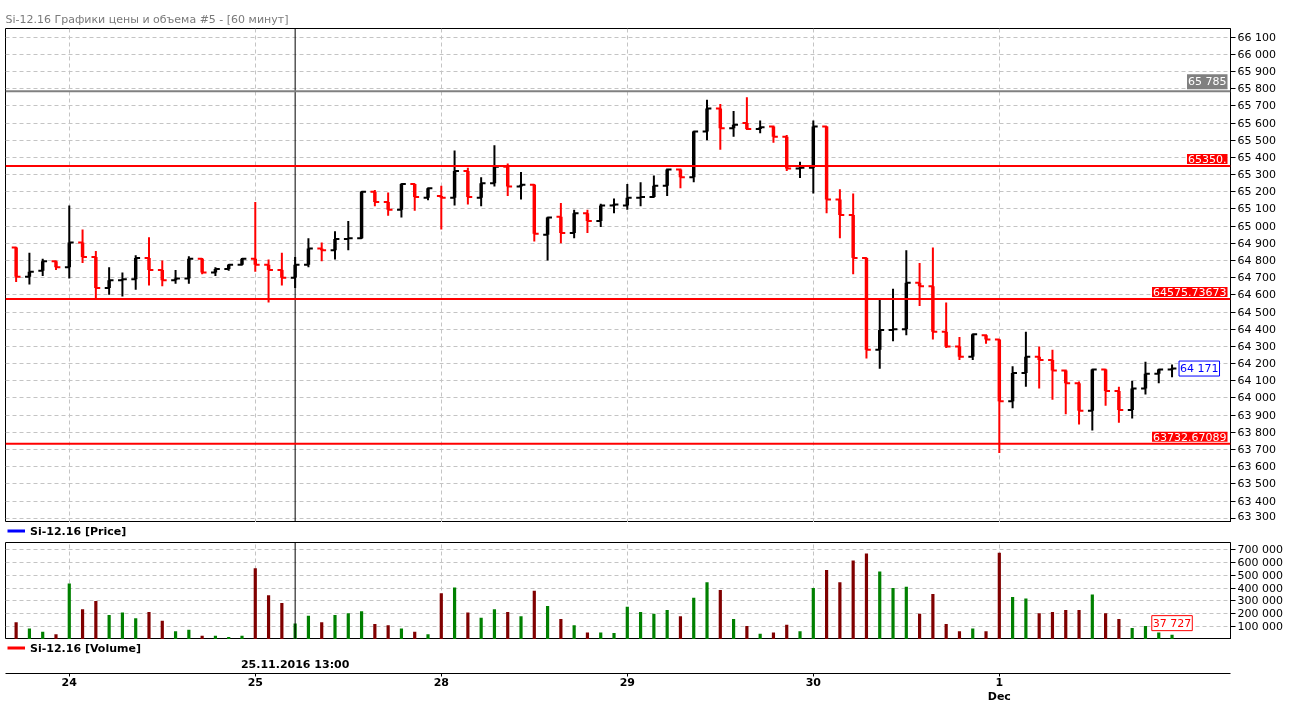  I want to click on y-tick-label: 64 300, so click(1256, 346).